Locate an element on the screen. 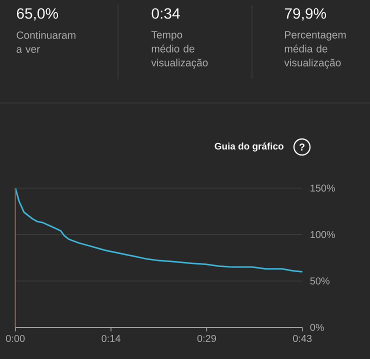 The image size is (370, 359). text: 0:34 is located at coordinates (166, 13).